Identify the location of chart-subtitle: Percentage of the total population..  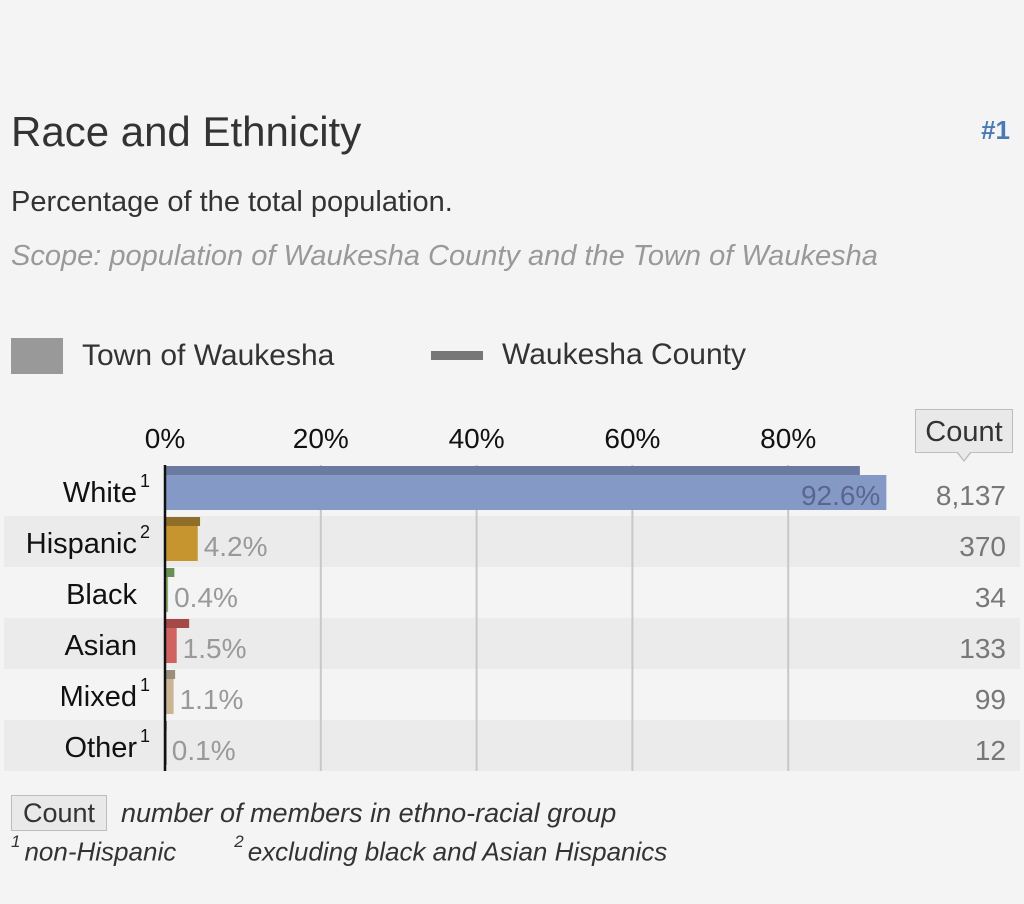
(232, 202).